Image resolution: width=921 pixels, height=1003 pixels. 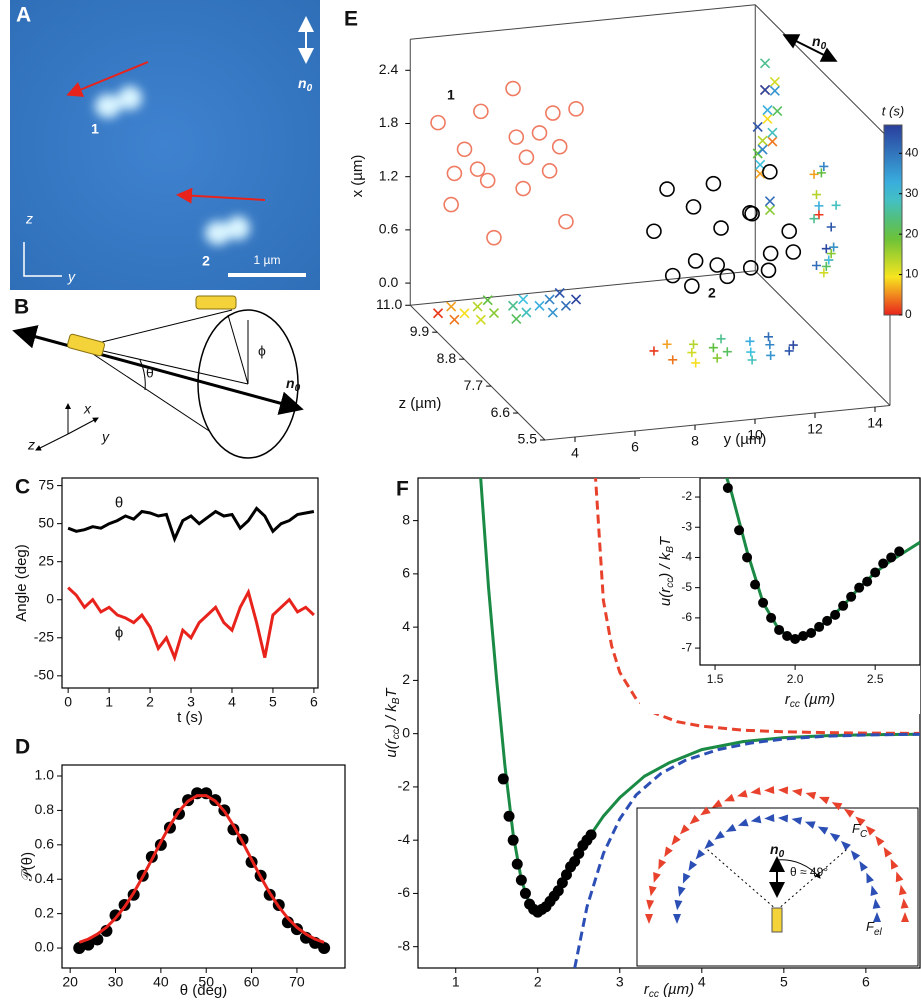 What do you see at coordinates (221, 195) in the screenshot?
I see `orientation-arrow` at bounding box center [221, 195].